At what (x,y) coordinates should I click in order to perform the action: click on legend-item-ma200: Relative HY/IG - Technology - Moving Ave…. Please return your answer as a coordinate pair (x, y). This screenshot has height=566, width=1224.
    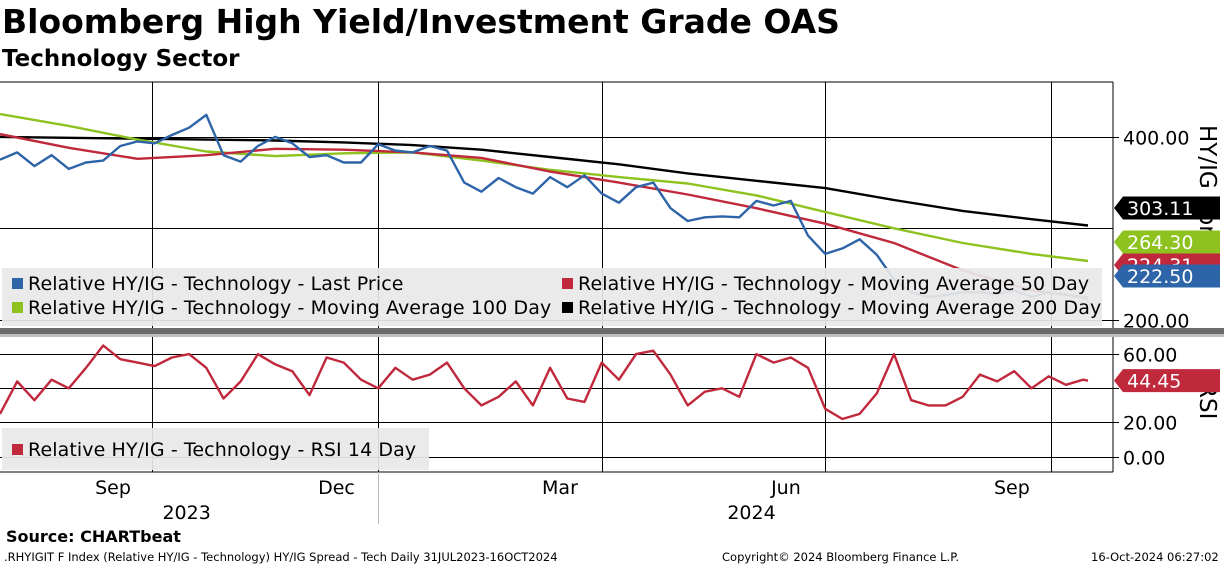
    Looking at the image, I should click on (831, 308).